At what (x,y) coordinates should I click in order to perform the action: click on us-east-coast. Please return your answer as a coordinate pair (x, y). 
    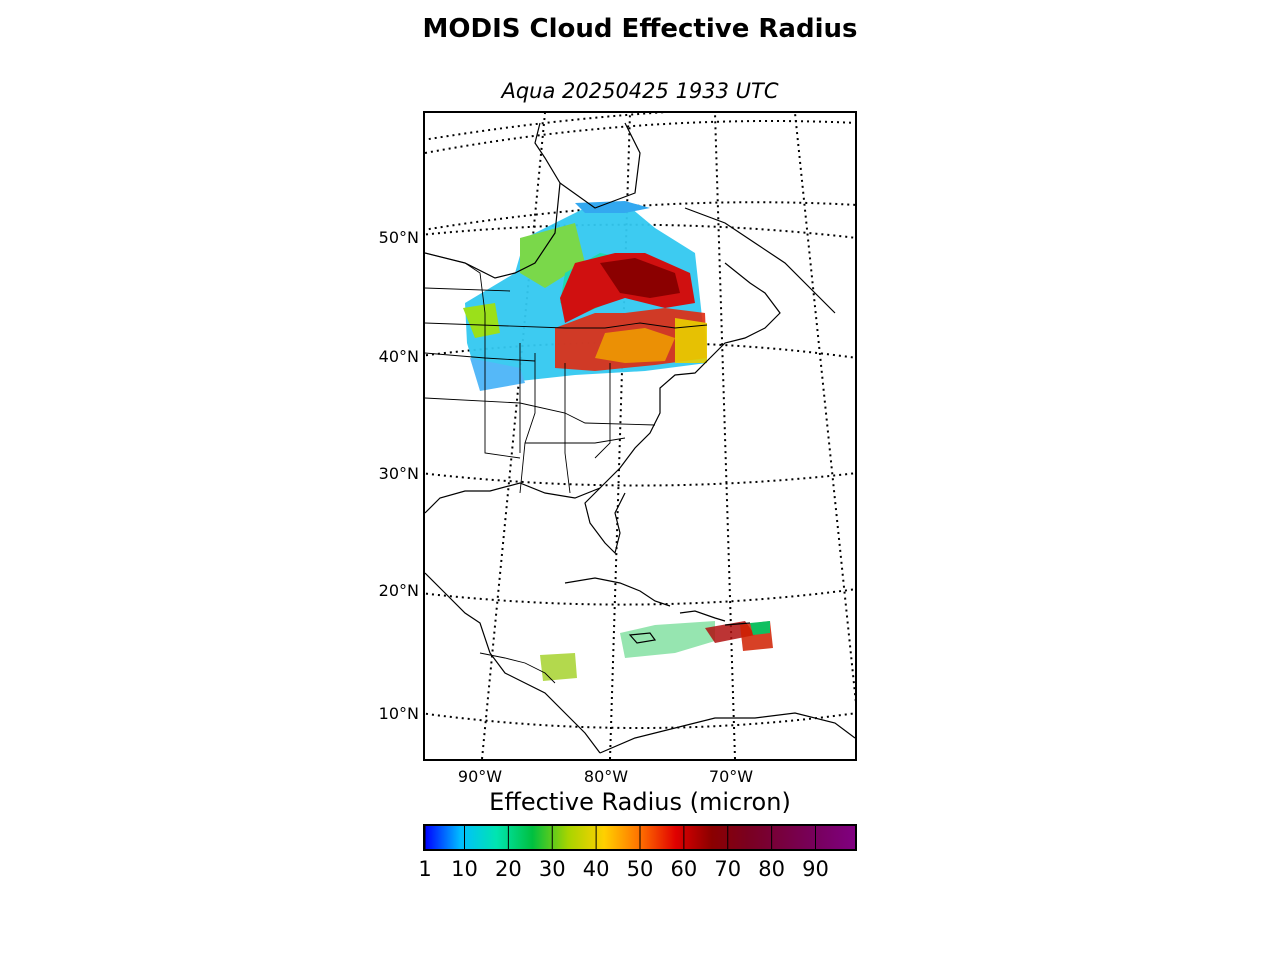
    Looking at the image, I should click on (647, 456).